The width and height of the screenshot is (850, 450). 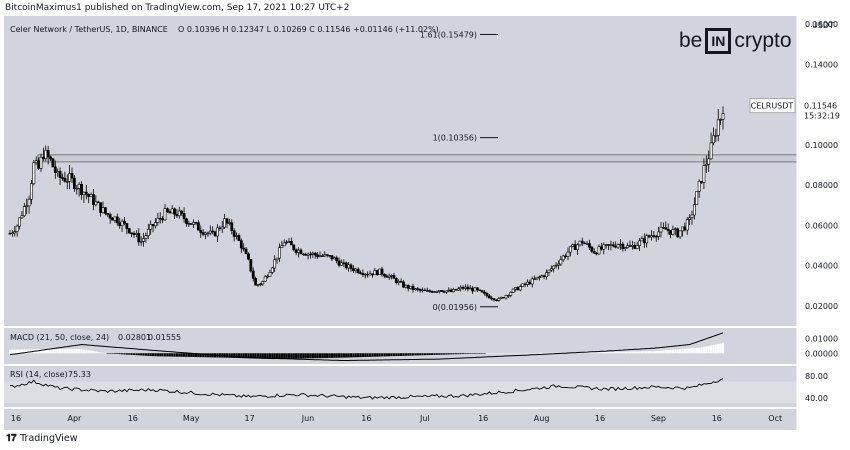 What do you see at coordinates (448, 34) in the screenshot?
I see `fib-level-label: 1.61(0.15479)` at bounding box center [448, 34].